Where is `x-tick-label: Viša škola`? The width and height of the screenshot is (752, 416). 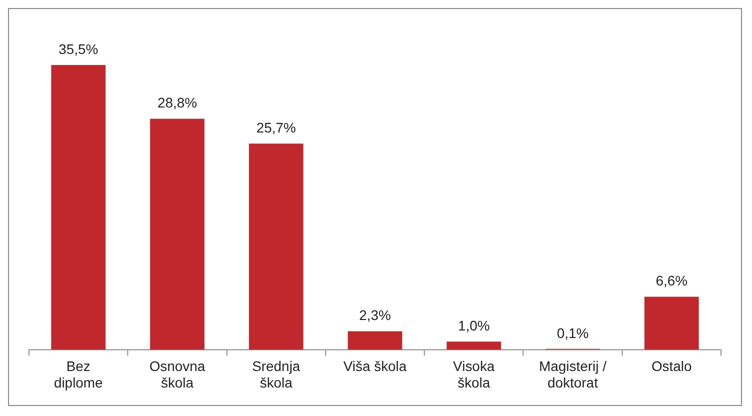
x-tick-label: Viša škola is located at coordinates (375, 366).